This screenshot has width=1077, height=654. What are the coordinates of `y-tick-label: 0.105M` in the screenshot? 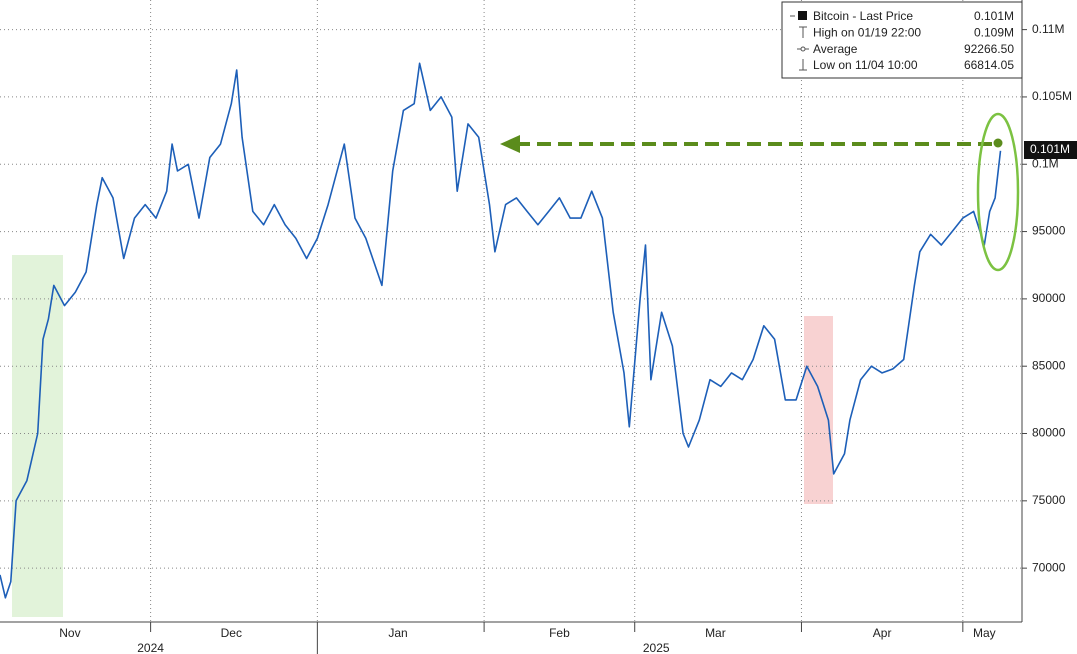 It's located at (1052, 96).